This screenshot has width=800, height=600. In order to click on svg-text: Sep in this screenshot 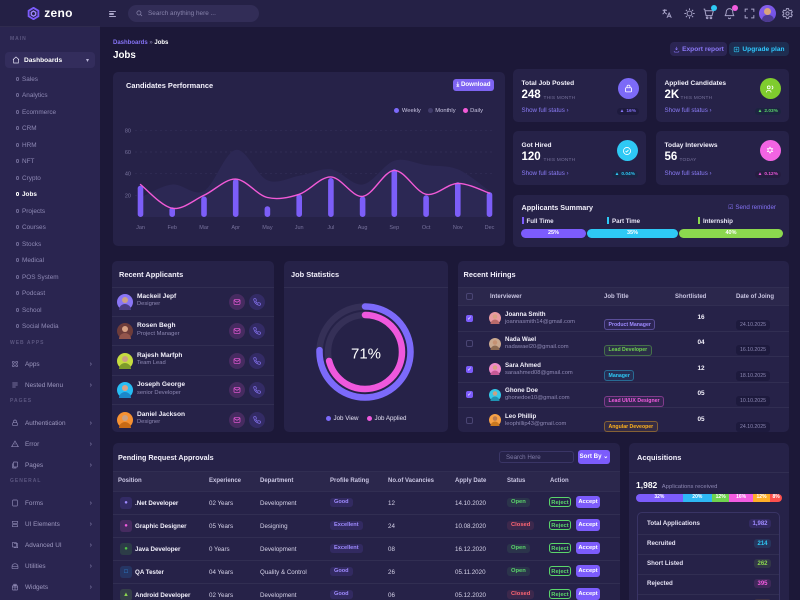, I will do `click(394, 228)`.